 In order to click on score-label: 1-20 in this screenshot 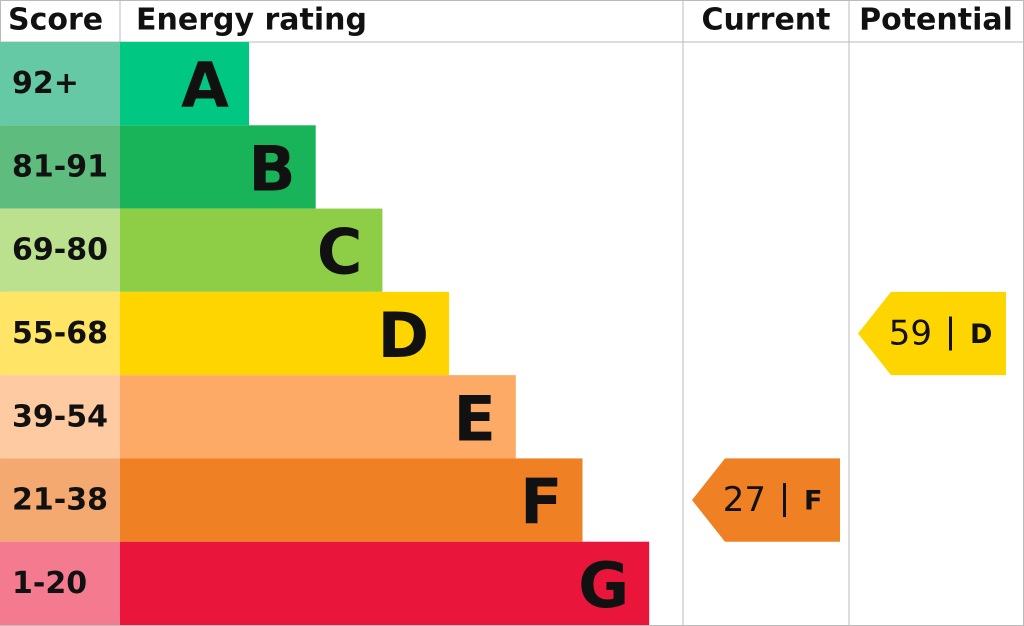, I will do `click(49, 583)`.